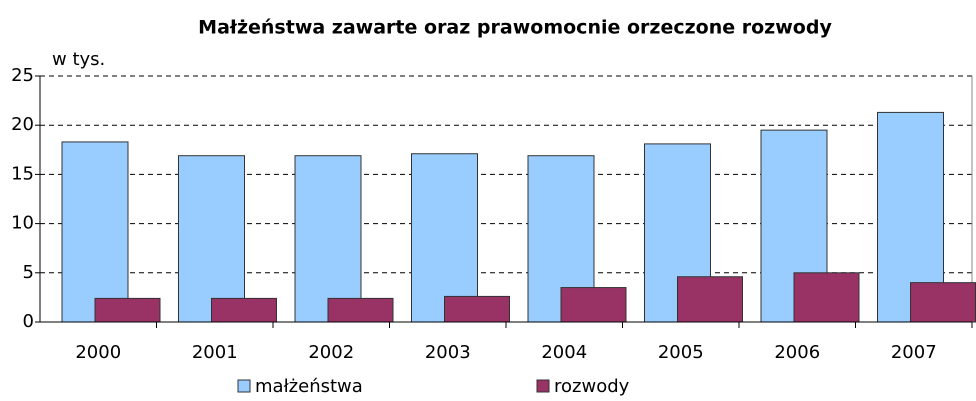  Describe the element at coordinates (28, 321) in the screenshot. I see `y-tick-label: 0` at that location.